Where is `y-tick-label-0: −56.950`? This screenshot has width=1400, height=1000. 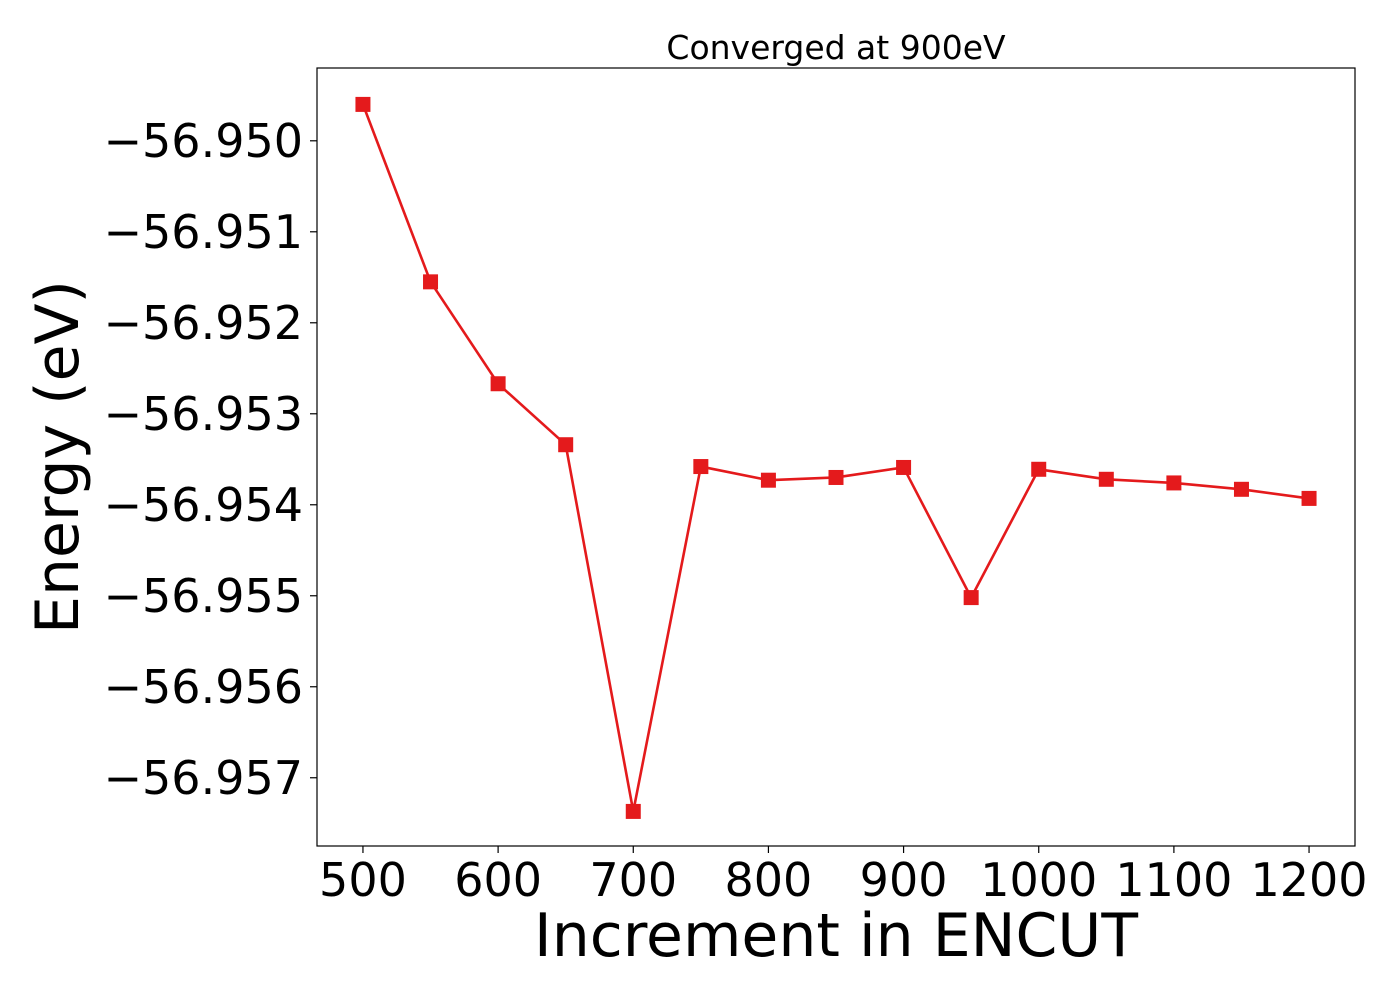
y-tick-label-0: −56.950 is located at coordinates (204, 141).